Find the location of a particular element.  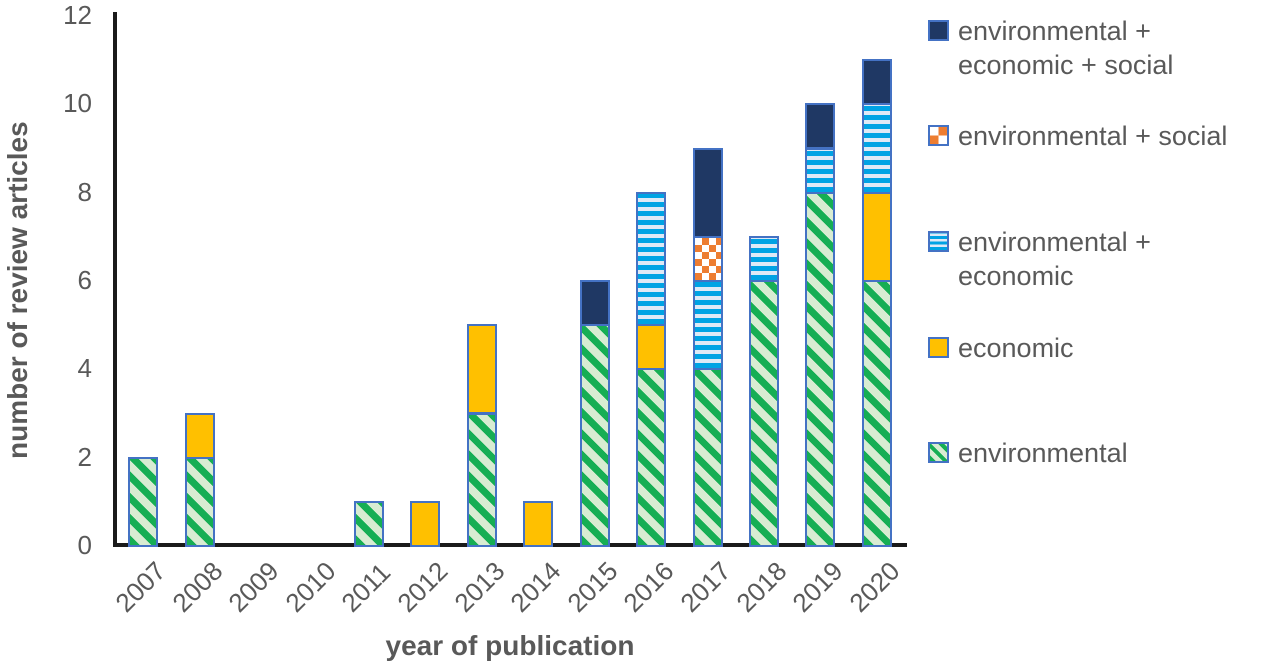

legend-label-line: environmental is located at coordinates (1043, 453).